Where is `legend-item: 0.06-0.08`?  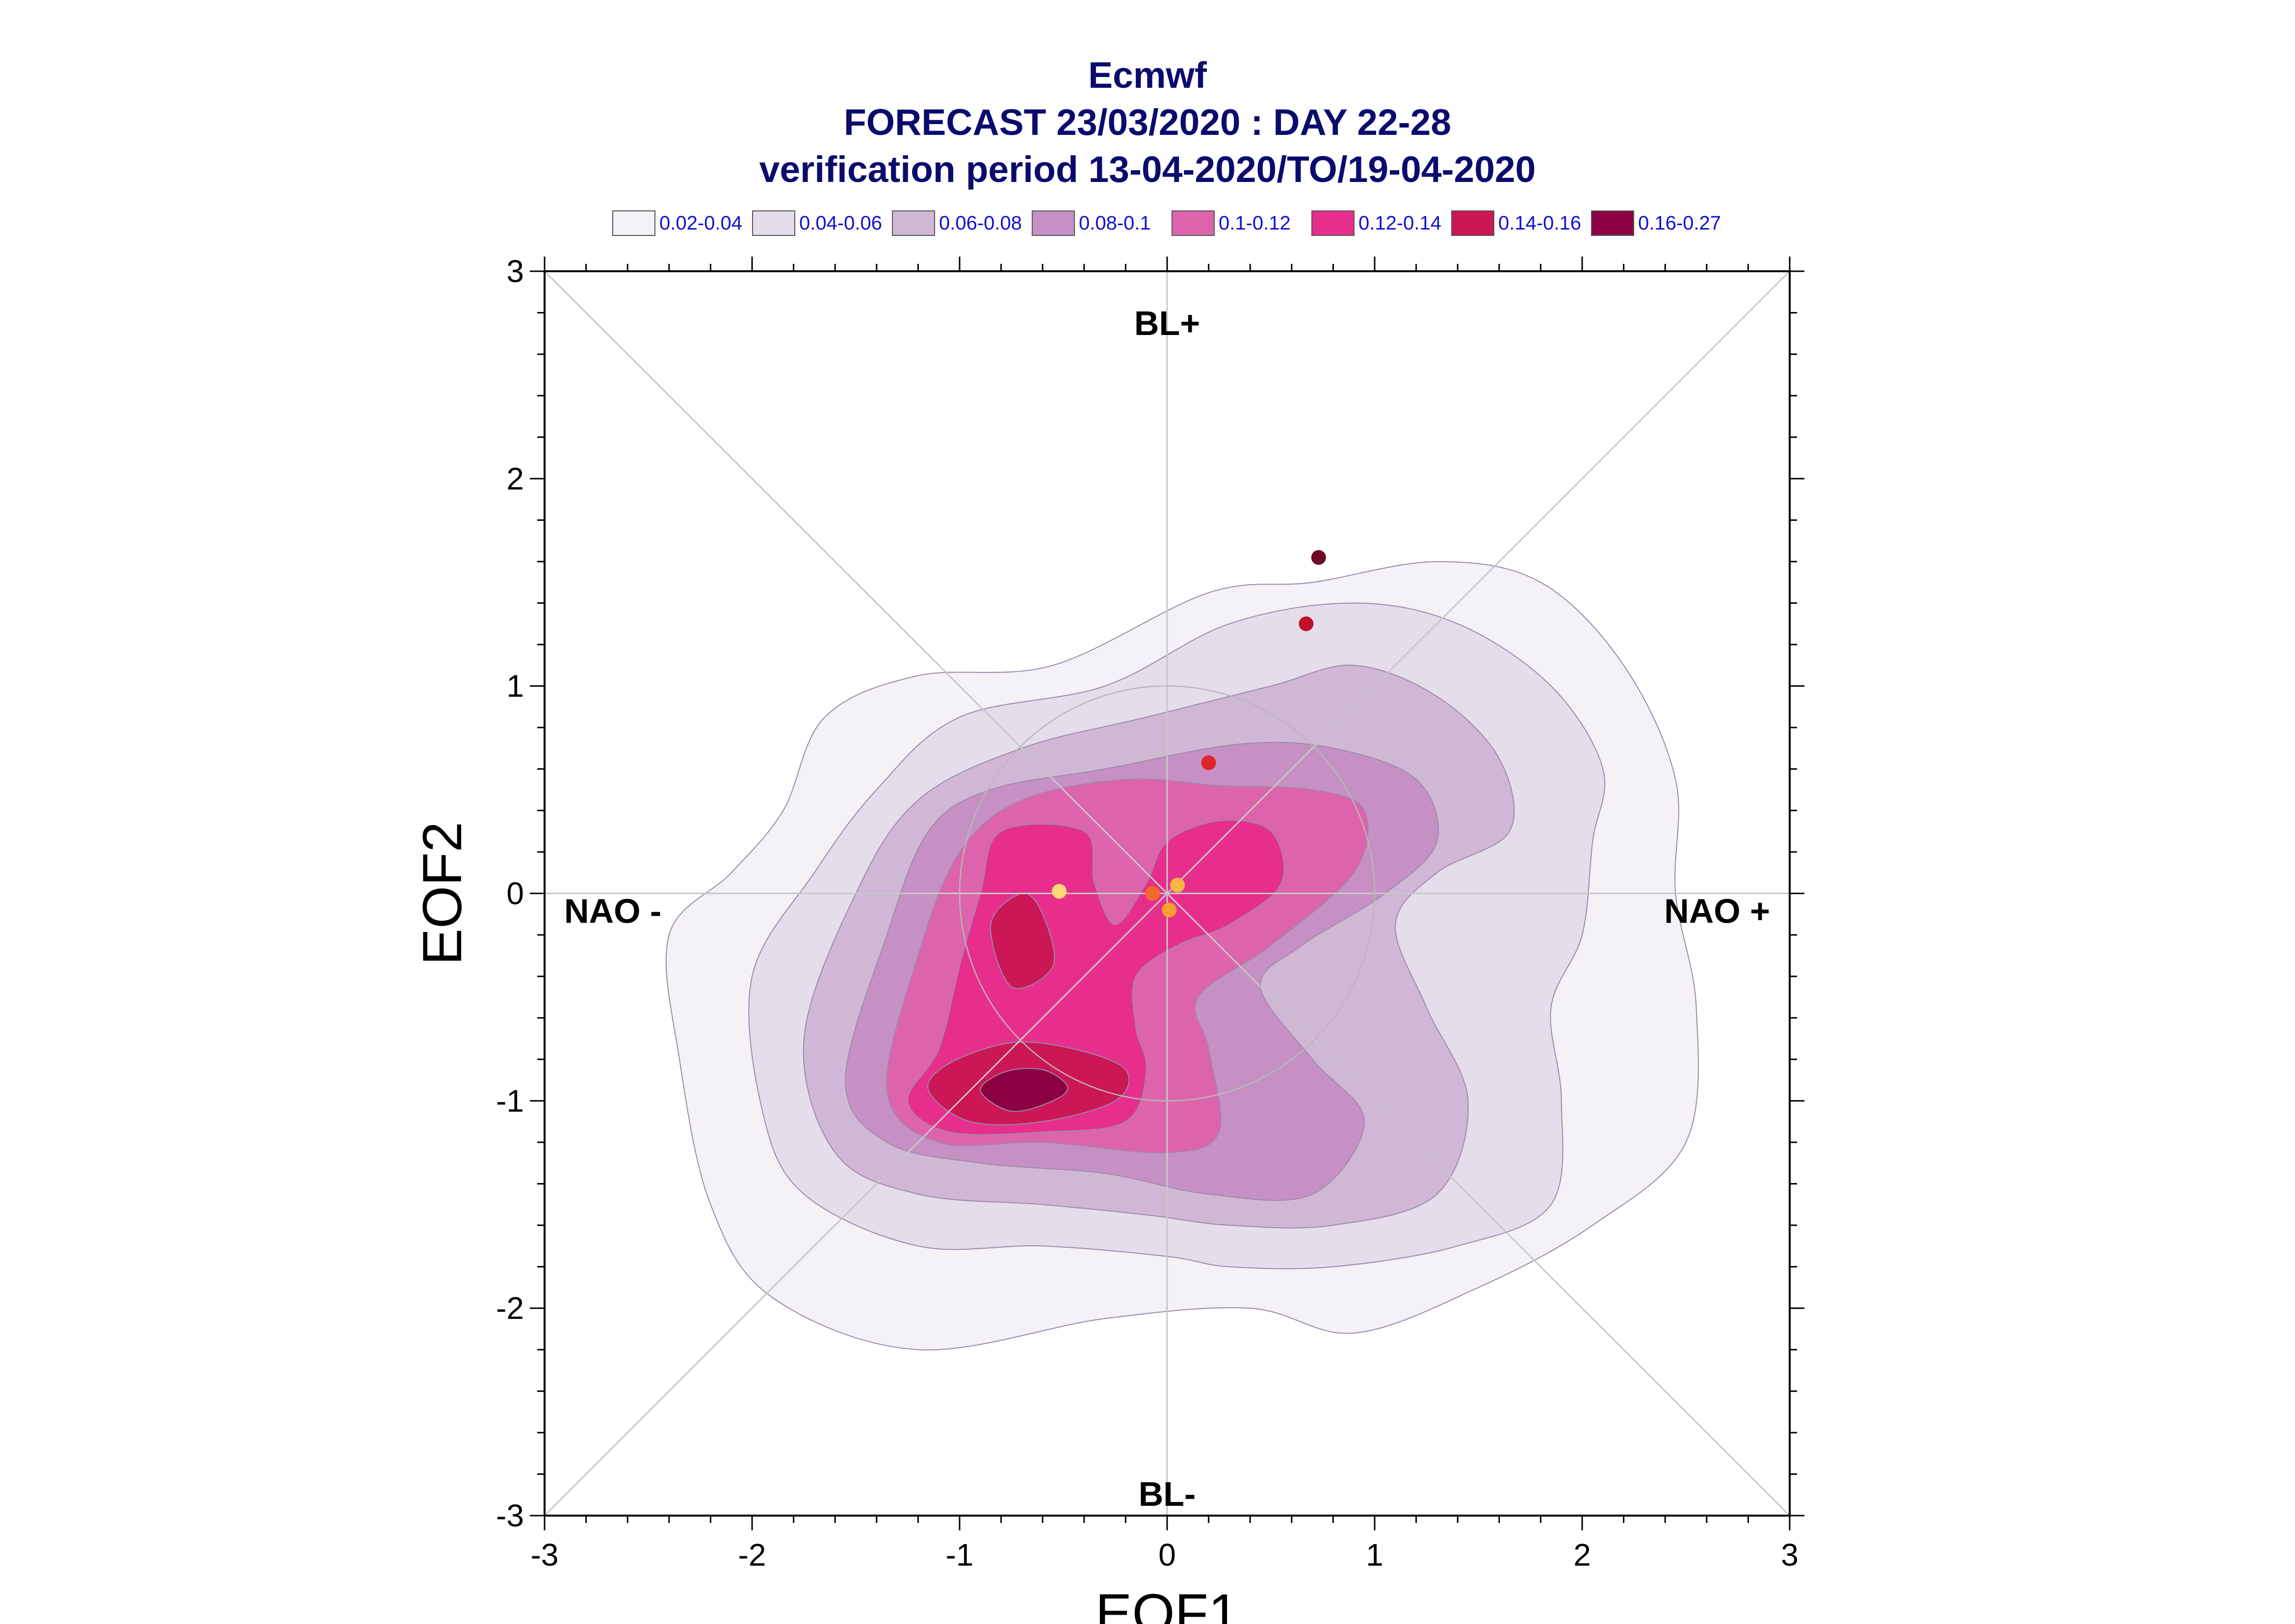 legend-item: 0.06-0.08 is located at coordinates (957, 223).